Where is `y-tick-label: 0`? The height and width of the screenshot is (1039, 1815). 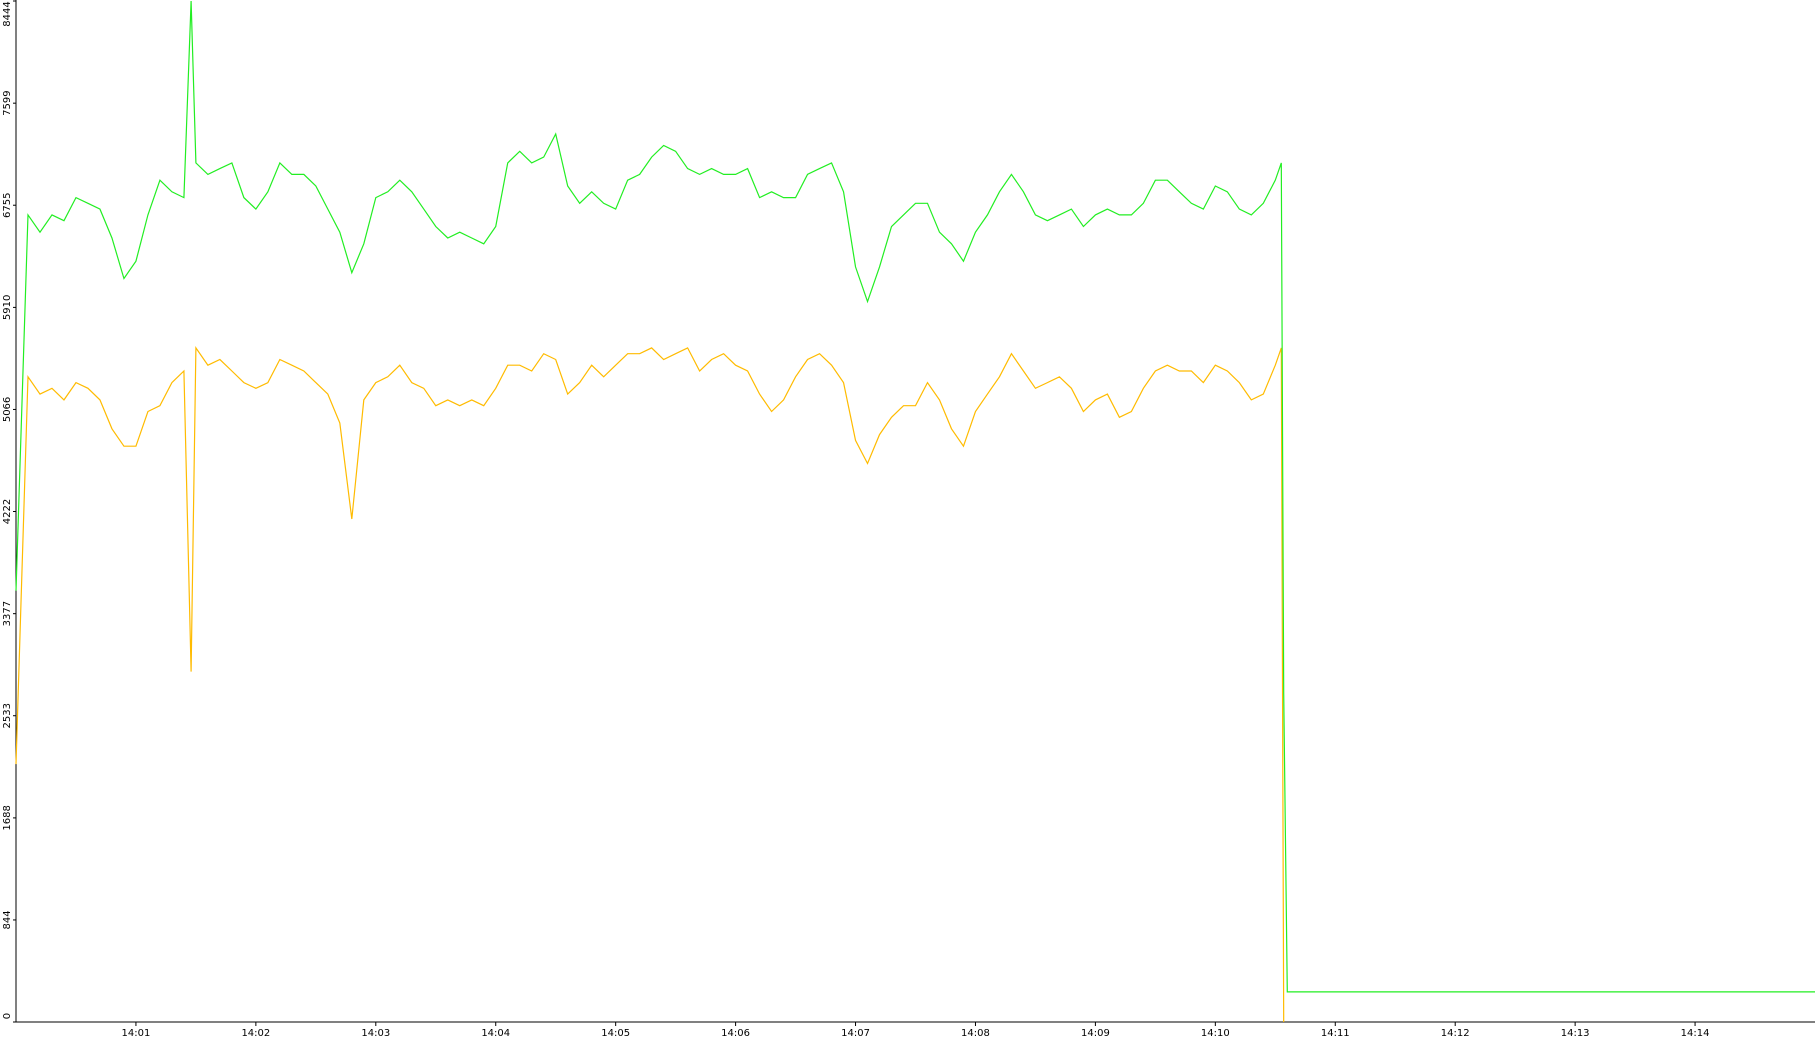
y-tick-label: 0 is located at coordinates (7, 1016).